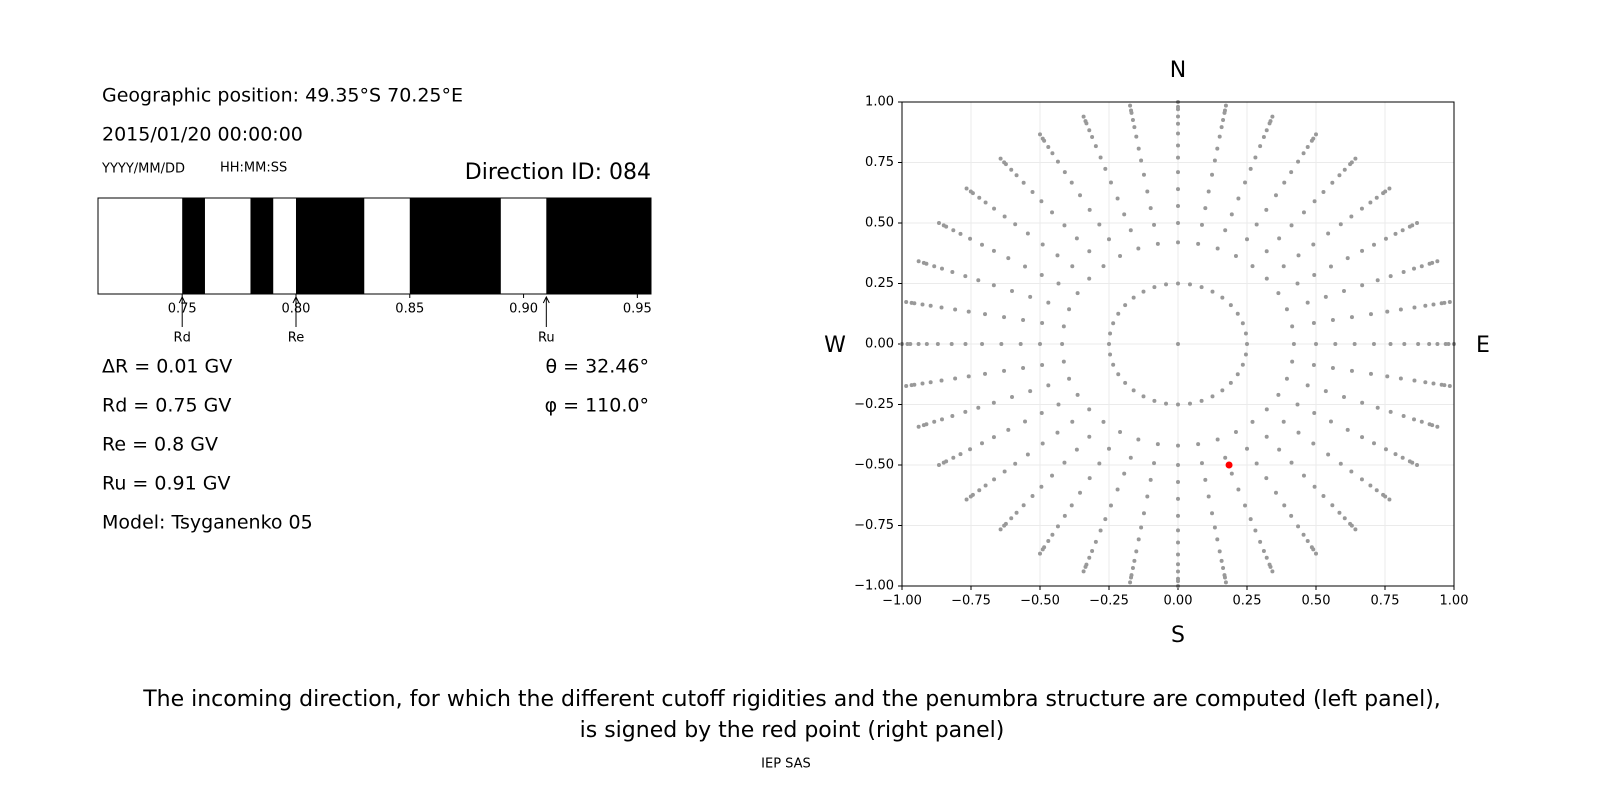  Describe the element at coordinates (598, 246) in the screenshot. I see `forbidden-band` at that location.